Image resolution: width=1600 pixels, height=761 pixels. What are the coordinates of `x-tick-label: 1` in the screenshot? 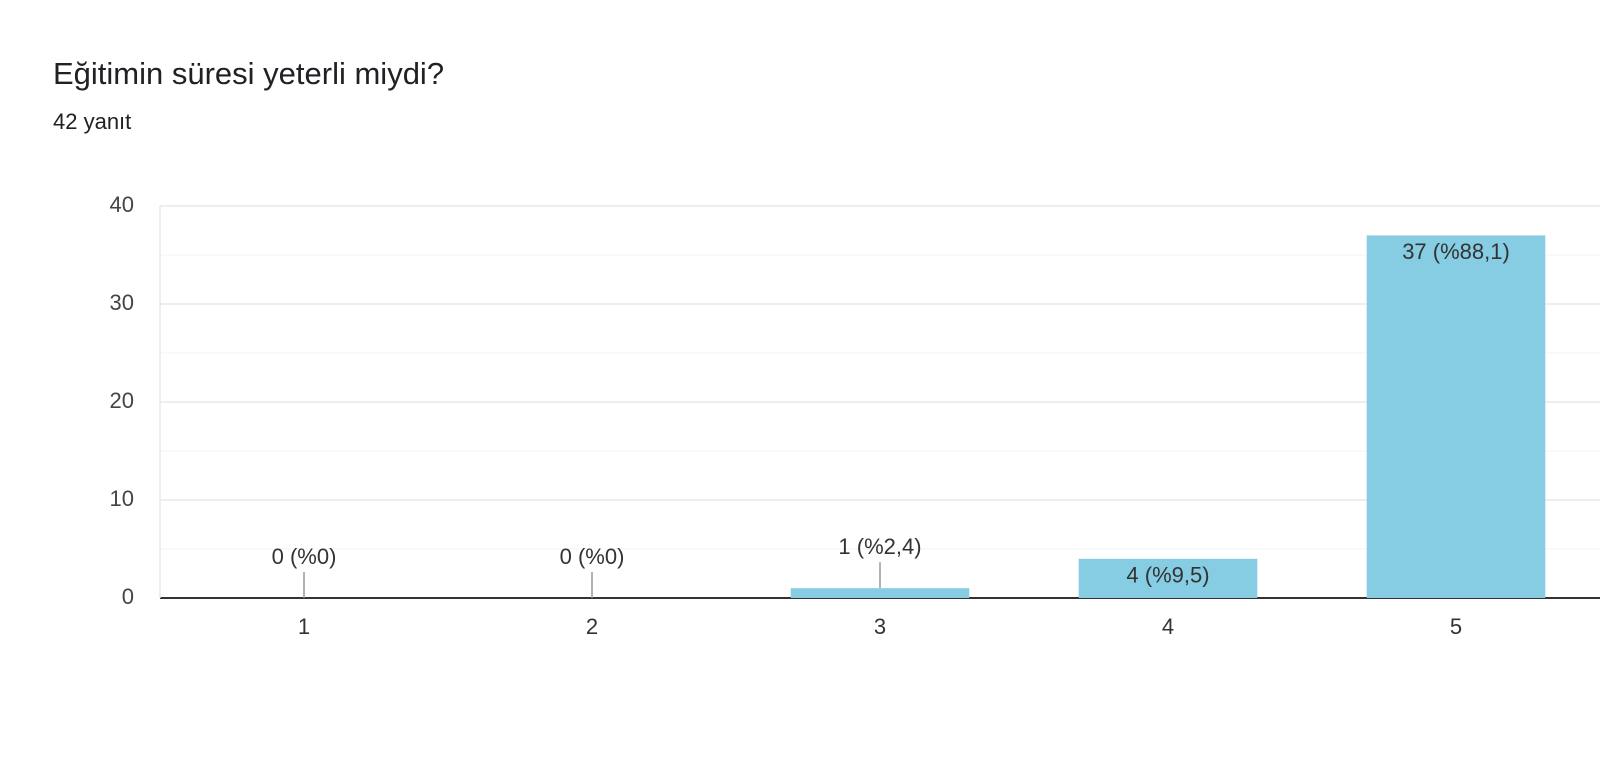 It's located at (304, 626).